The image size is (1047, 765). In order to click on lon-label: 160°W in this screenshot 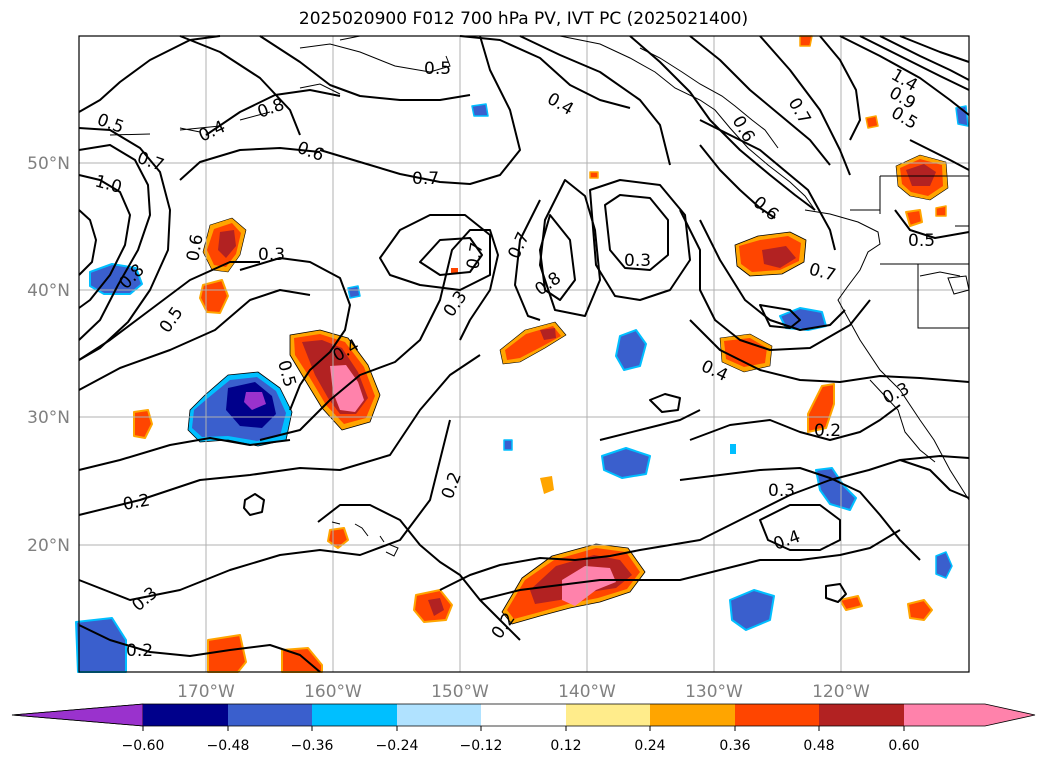, I will do `click(333, 692)`.